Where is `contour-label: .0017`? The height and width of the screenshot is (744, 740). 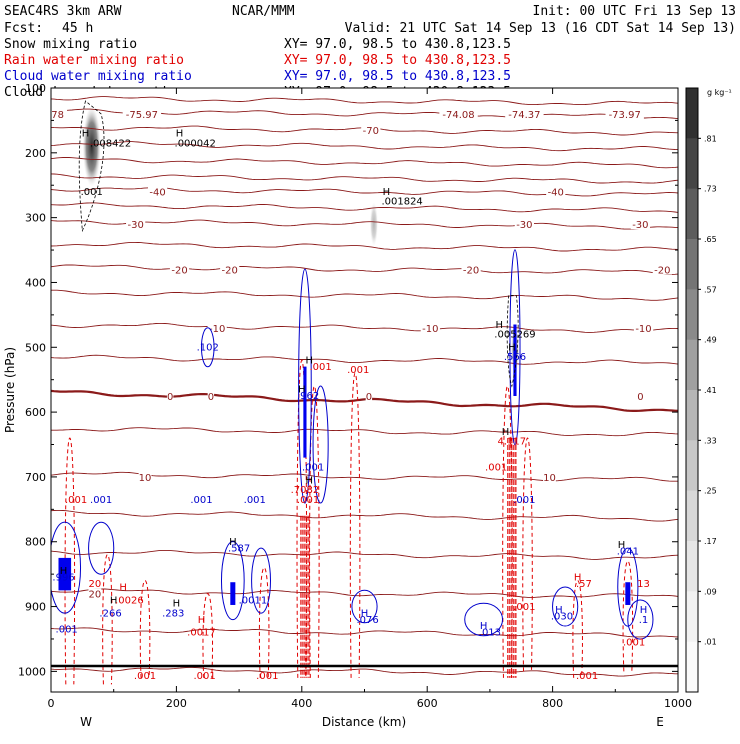
contour-label: .0017 is located at coordinates (201, 633).